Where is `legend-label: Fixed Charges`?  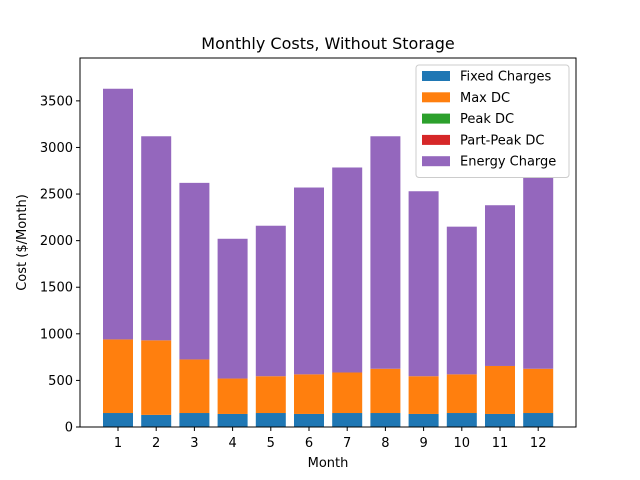
legend-label: Fixed Charges is located at coordinates (505, 77).